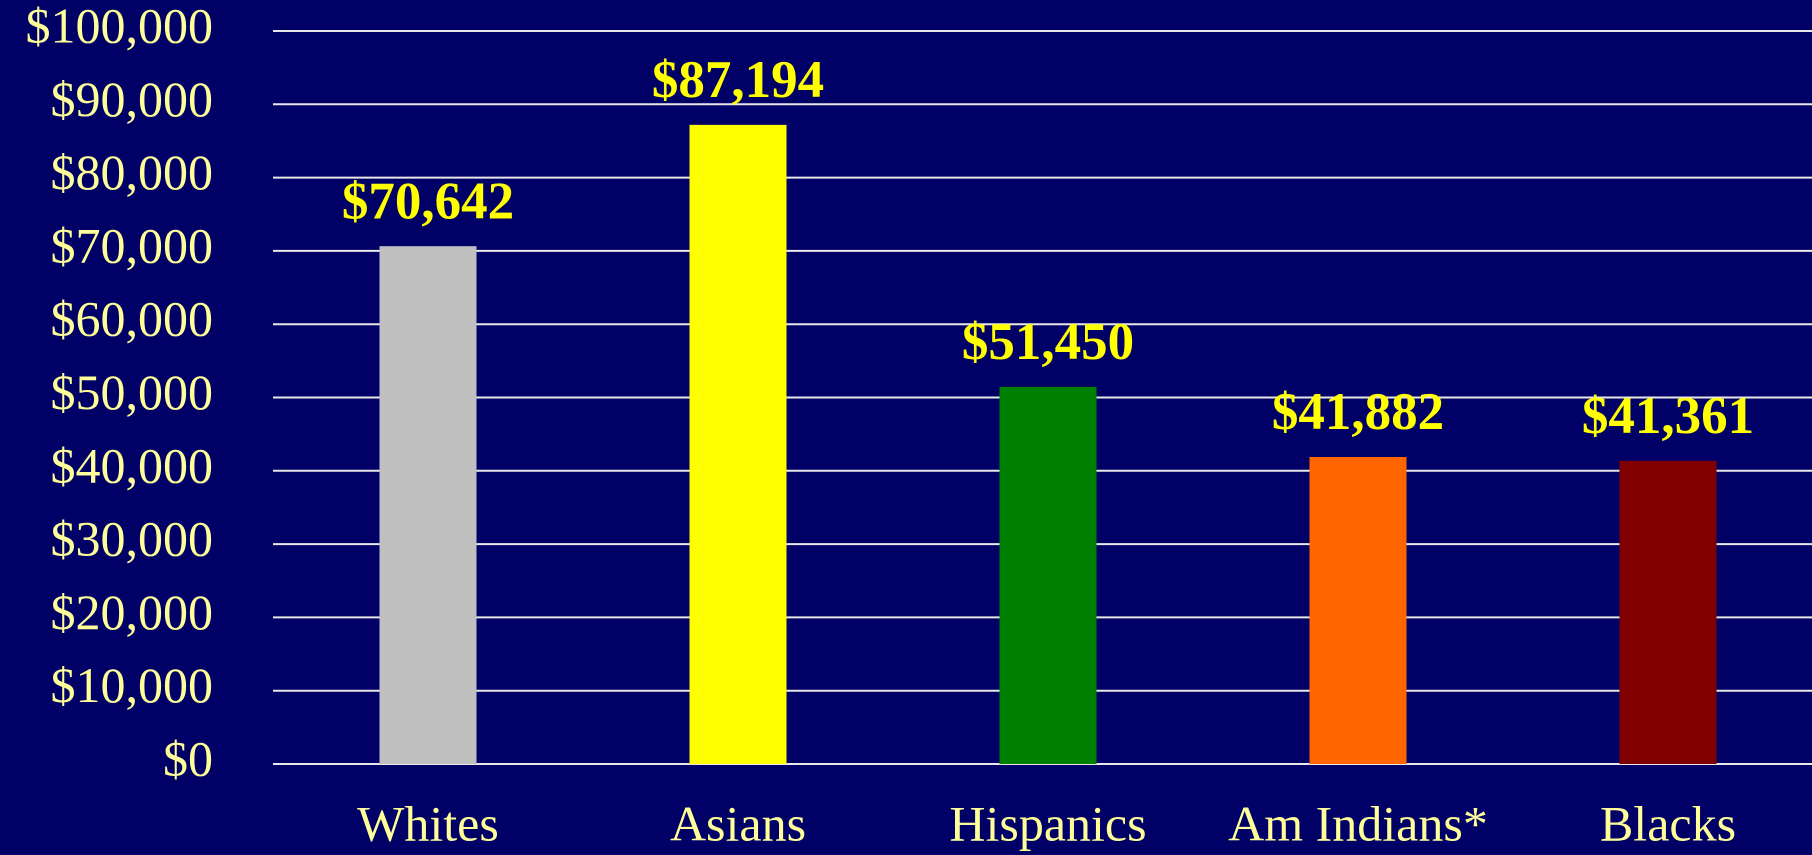 This screenshot has height=855, width=1812. What do you see at coordinates (188, 758) in the screenshot?
I see `y-tick-label: $0` at bounding box center [188, 758].